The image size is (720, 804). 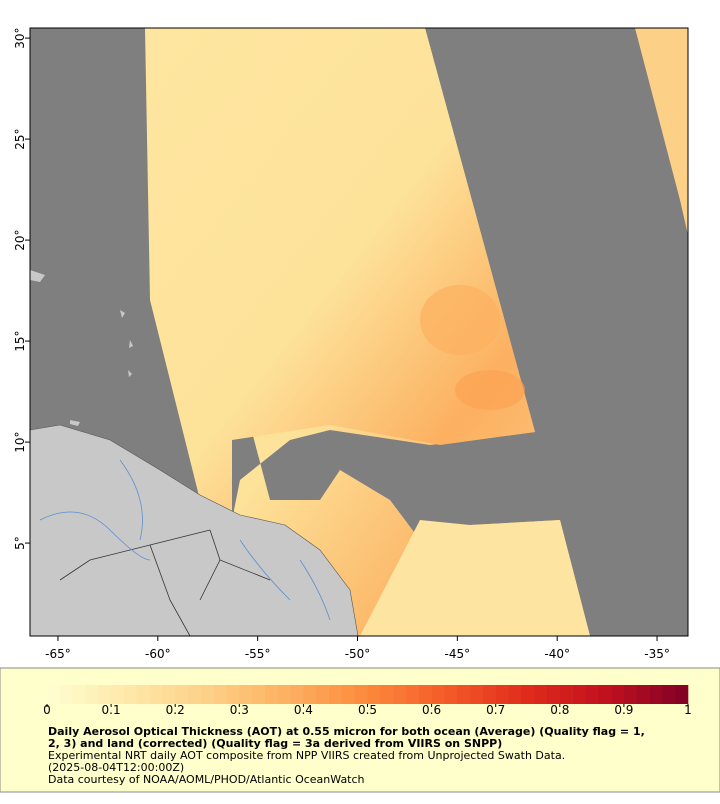 What do you see at coordinates (358, 654) in the screenshot?
I see `x-tick-label: -50°` at bounding box center [358, 654].